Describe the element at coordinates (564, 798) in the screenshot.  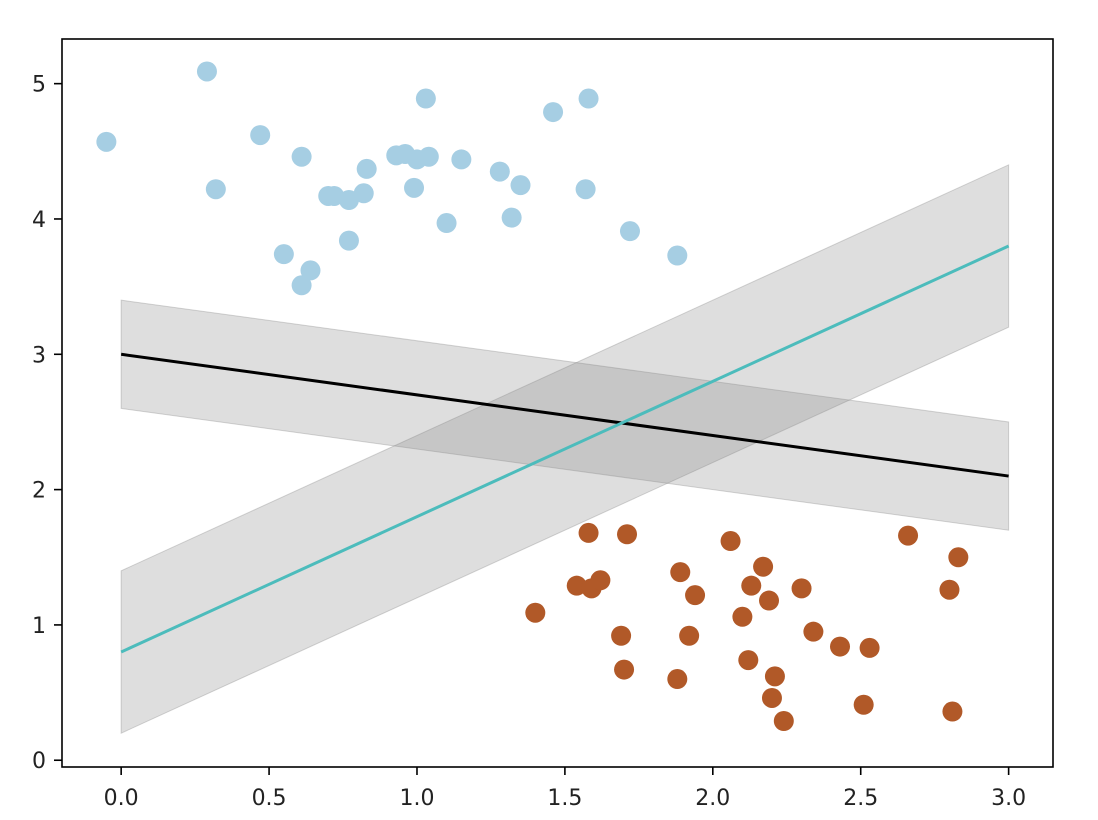
I see `x-tick-label: 1.5` at that location.